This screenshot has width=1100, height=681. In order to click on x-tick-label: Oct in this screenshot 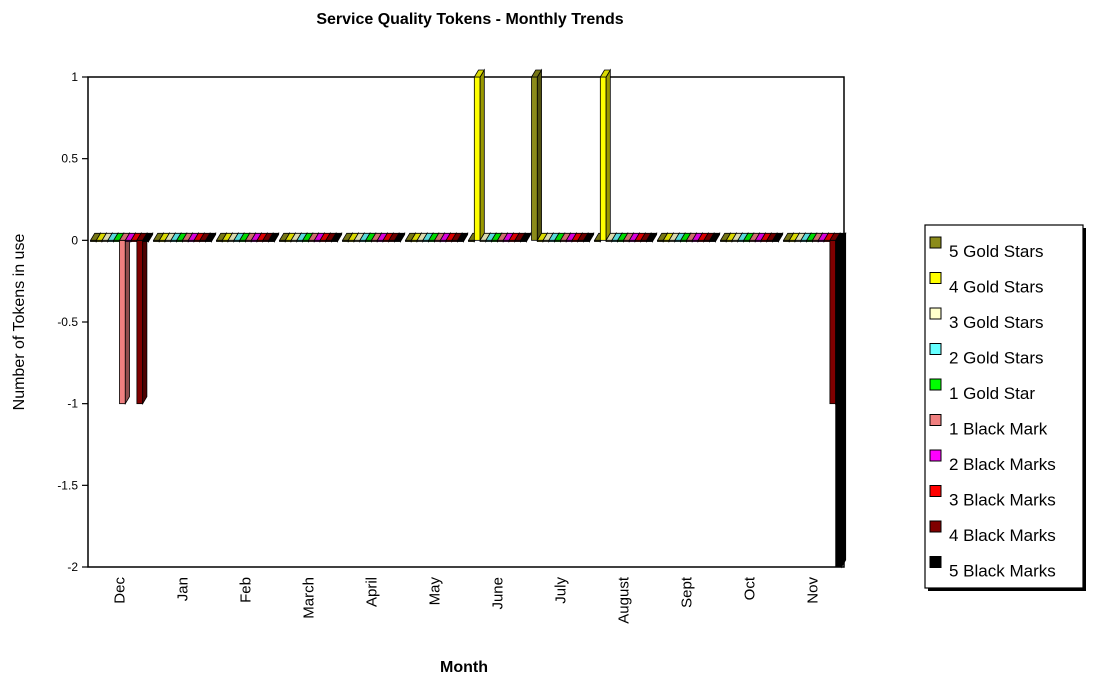, I will do `click(750, 588)`.